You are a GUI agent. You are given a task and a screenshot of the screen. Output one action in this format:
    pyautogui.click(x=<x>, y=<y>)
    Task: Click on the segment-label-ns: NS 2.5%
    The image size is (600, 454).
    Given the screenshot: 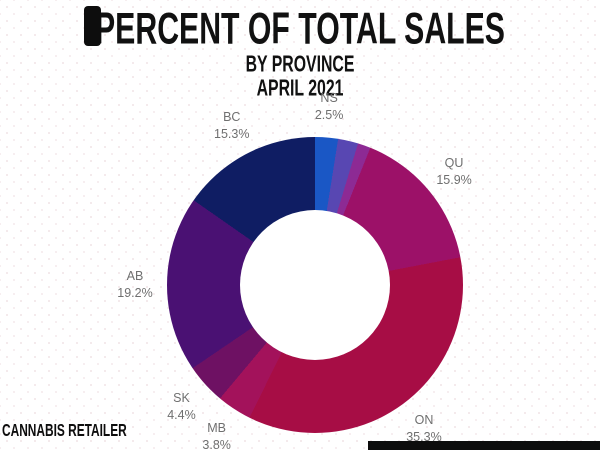 What is the action you would take?
    pyautogui.click(x=329, y=106)
    